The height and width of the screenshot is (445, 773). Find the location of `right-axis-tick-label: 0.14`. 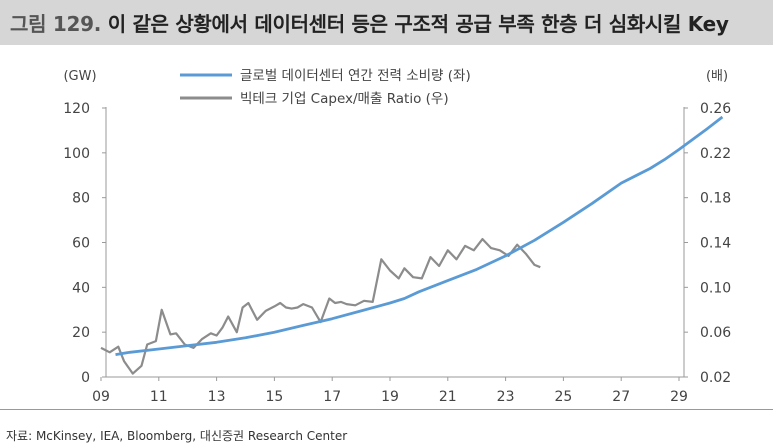

right-axis-tick-label: 0.14 is located at coordinates (715, 244).